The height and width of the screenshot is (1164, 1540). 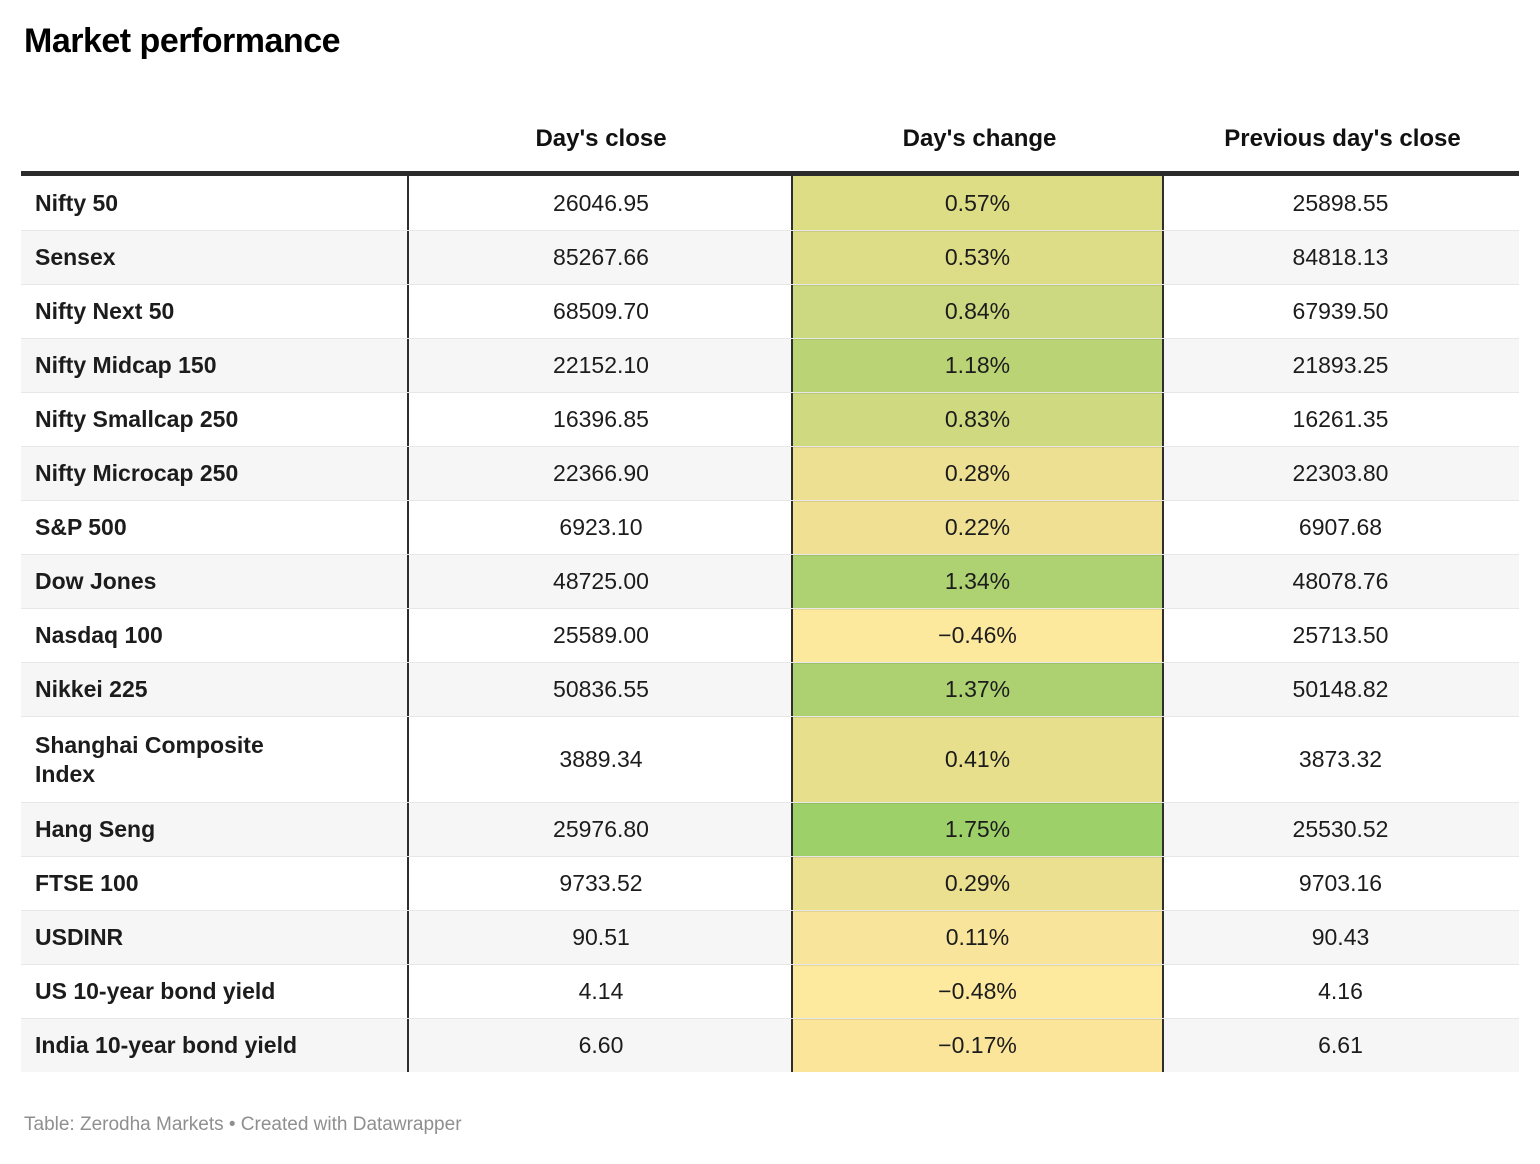 What do you see at coordinates (770, 635) in the screenshot?
I see `table-row: Nasdaq 100 25589.00 −0.46% 25713.50` at bounding box center [770, 635].